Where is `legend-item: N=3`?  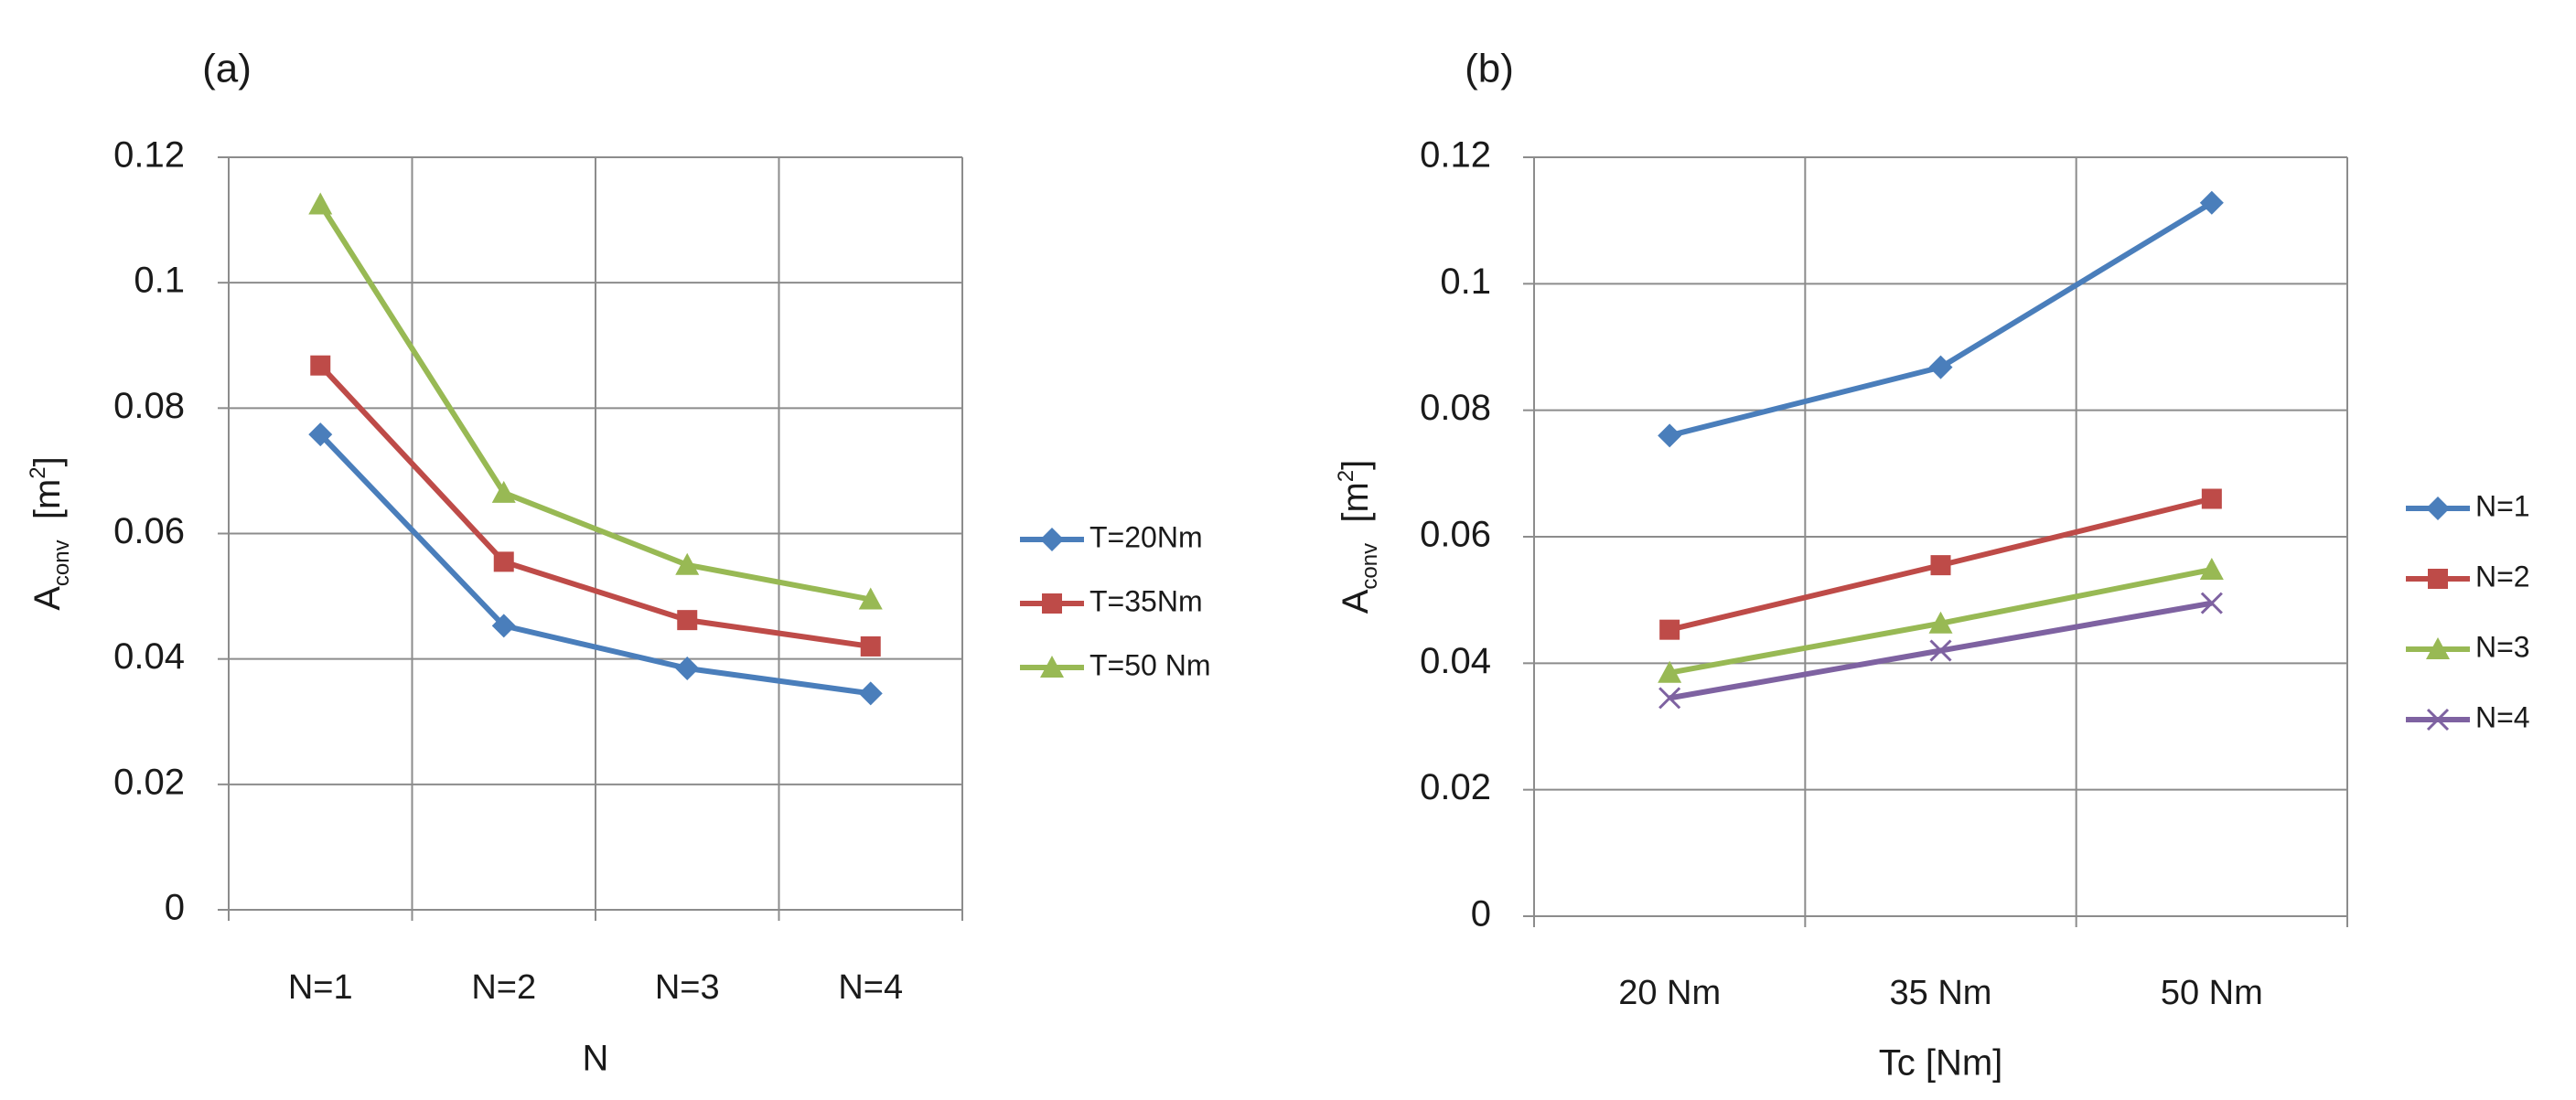 legend-item: N=3 is located at coordinates (2468, 647).